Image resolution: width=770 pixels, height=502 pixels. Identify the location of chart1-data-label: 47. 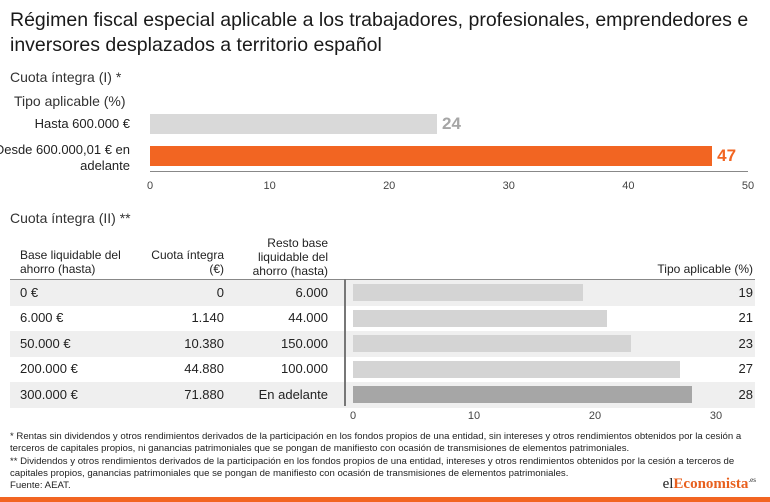
(727, 155).